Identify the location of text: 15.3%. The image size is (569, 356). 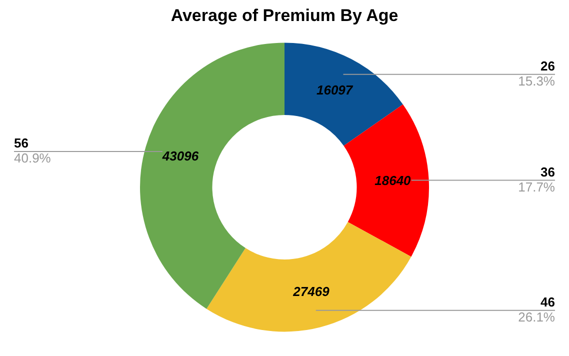
(536, 81).